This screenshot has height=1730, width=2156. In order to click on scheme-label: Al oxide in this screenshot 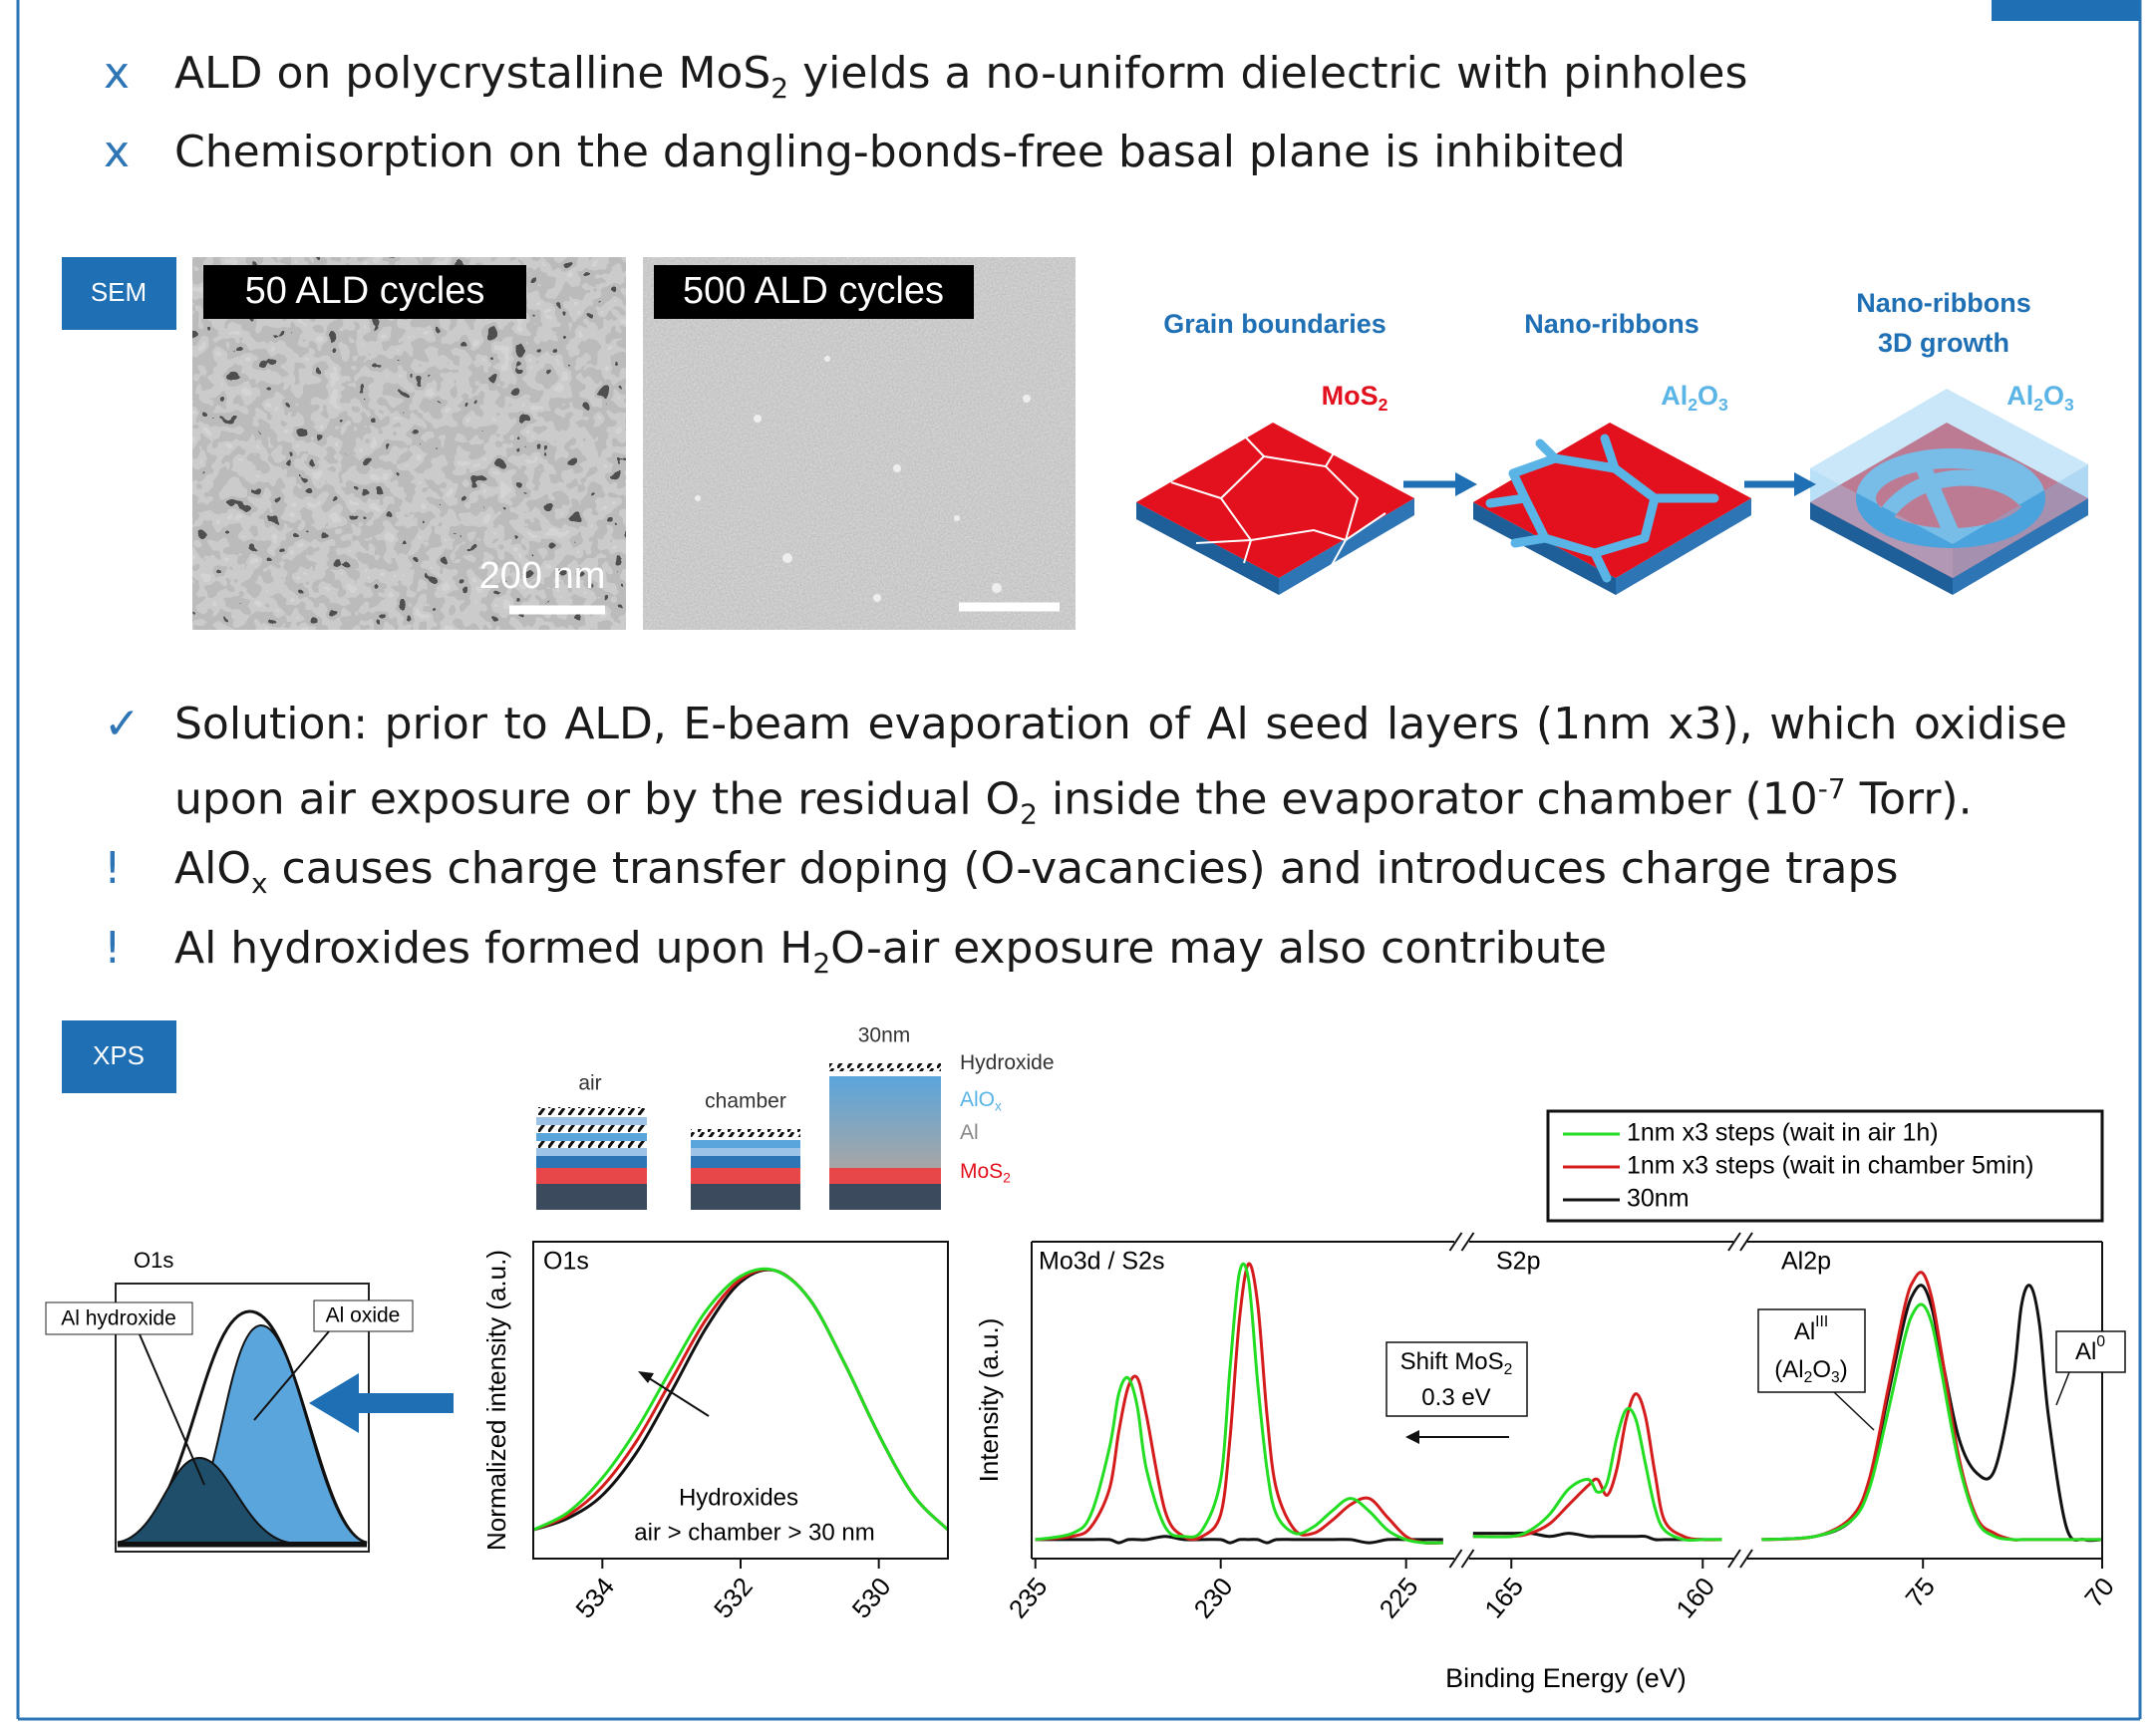, I will do `click(363, 1315)`.